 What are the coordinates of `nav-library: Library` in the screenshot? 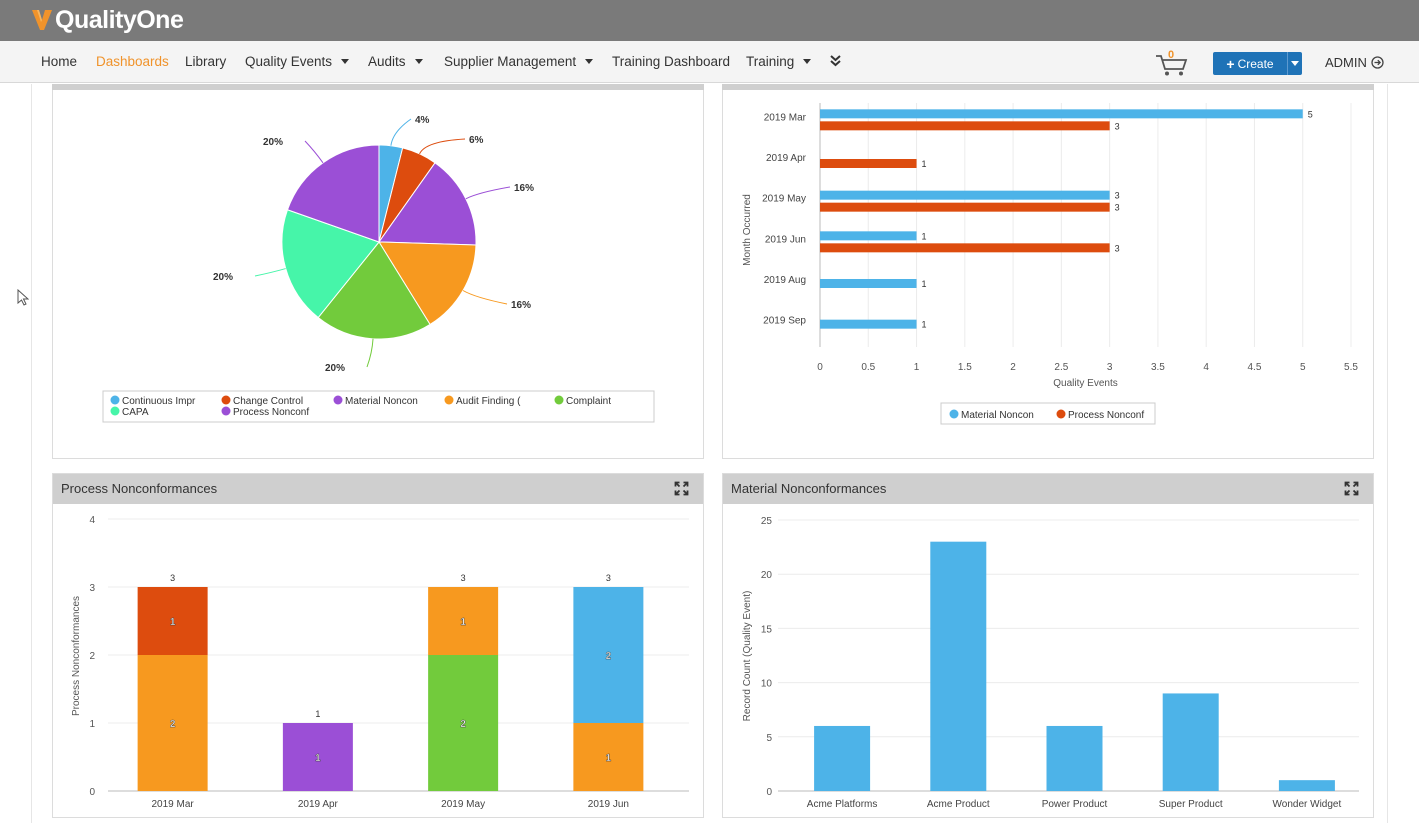 It's located at (205, 61).